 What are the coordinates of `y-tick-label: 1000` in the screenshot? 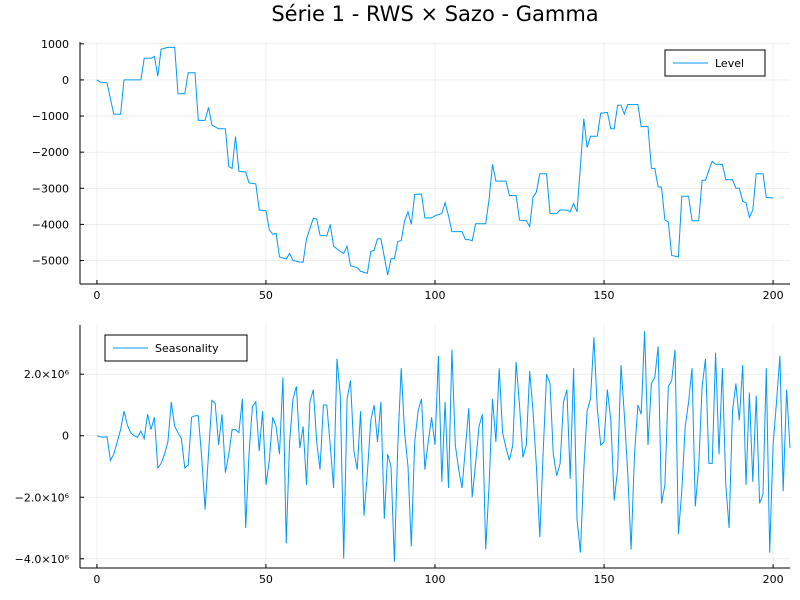 It's located at (55, 44).